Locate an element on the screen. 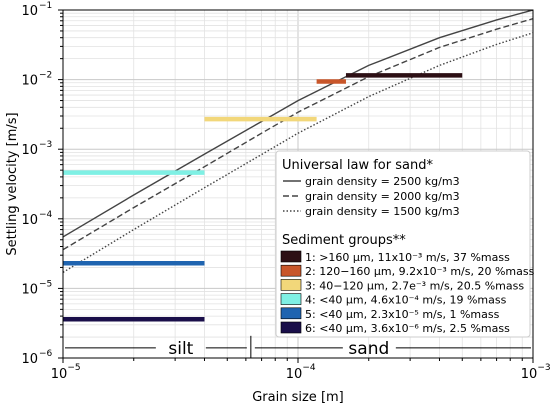 Image resolution: width=550 pixels, height=407 pixels. y-tick-exponent: −5 is located at coordinates (45, 284).